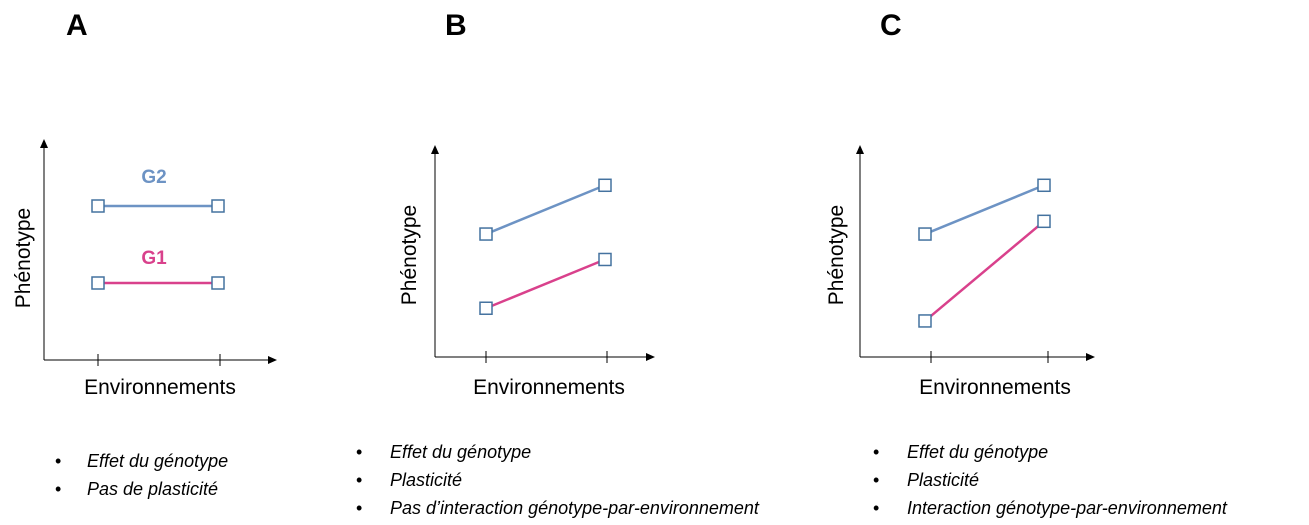 The height and width of the screenshot is (525, 1309). Describe the element at coordinates (154, 258) in the screenshot. I see `panel-a-g1-label: G1` at that location.